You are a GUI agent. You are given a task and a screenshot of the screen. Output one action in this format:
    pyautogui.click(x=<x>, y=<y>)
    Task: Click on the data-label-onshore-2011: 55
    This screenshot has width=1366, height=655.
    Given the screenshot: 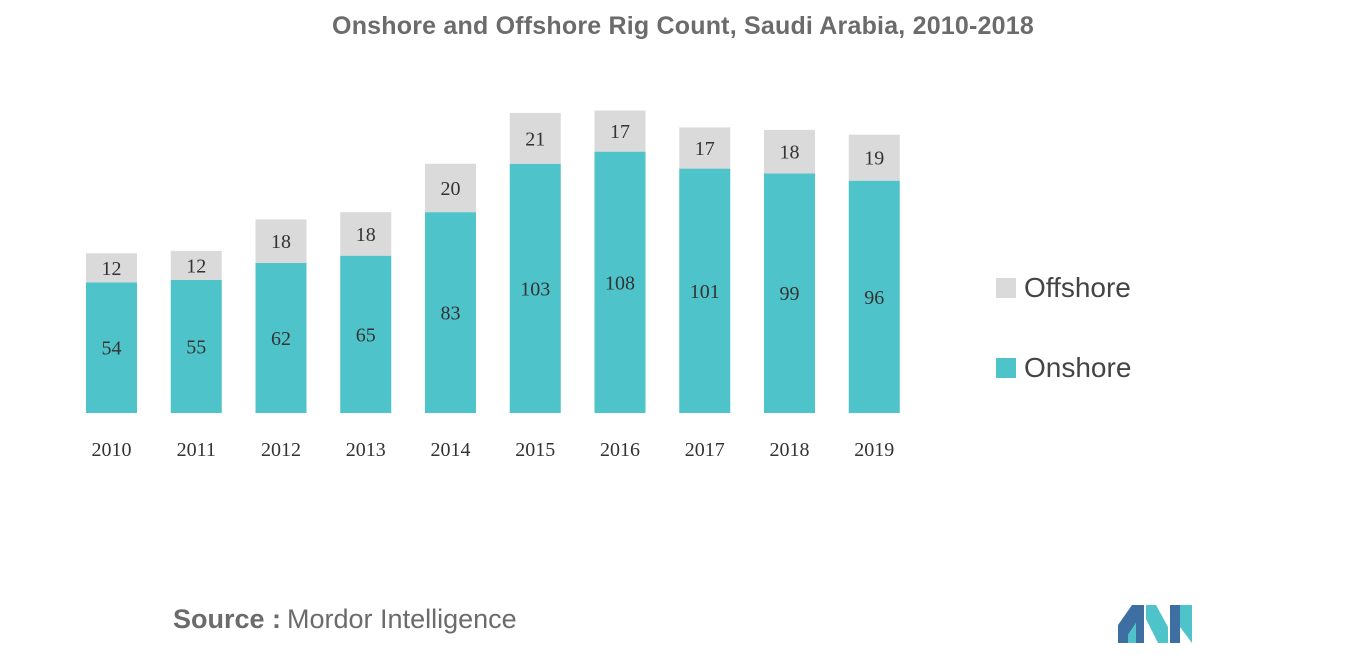 What is the action you would take?
    pyautogui.click(x=196, y=347)
    